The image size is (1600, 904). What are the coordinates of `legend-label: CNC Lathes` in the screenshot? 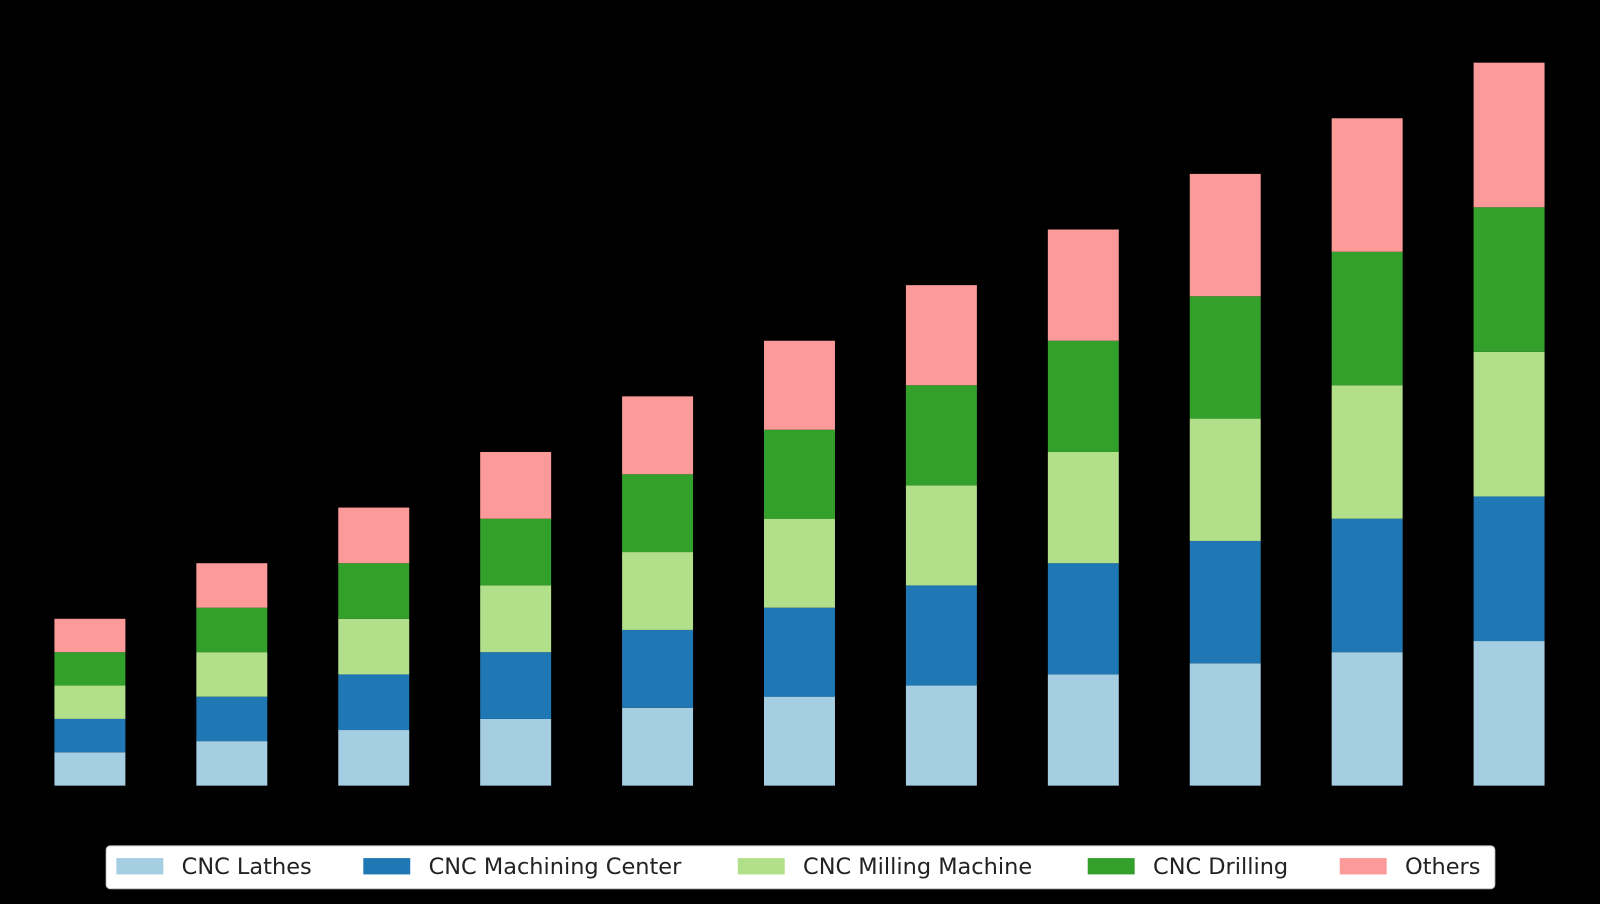 It's located at (247, 867).